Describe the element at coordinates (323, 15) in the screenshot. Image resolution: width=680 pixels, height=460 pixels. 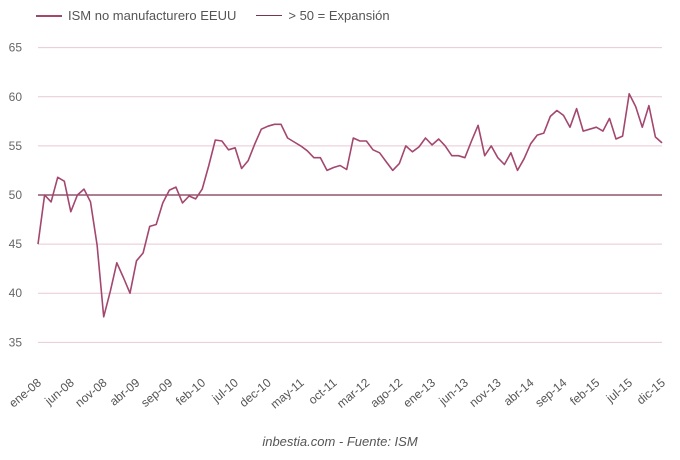
I see `legend-item-expansion: > 50 = Expansión` at that location.